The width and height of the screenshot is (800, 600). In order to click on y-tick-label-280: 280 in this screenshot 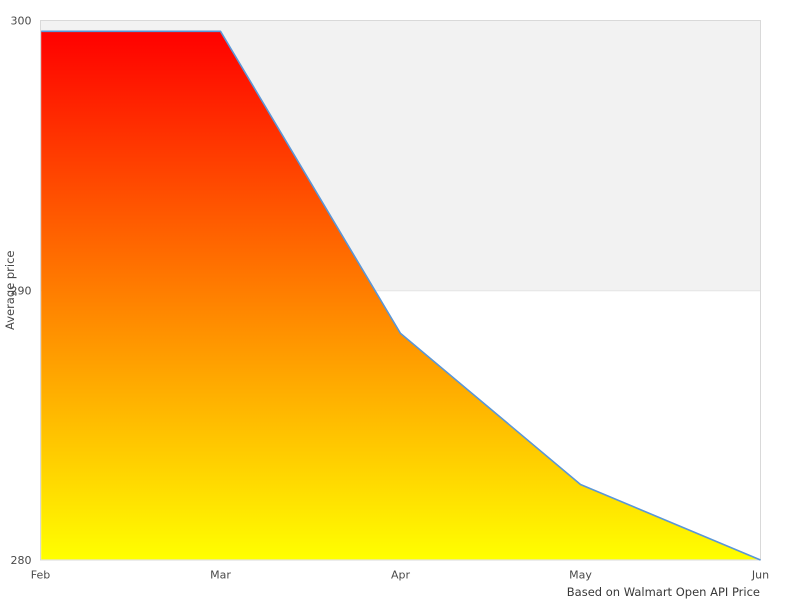, I will do `click(21, 560)`.